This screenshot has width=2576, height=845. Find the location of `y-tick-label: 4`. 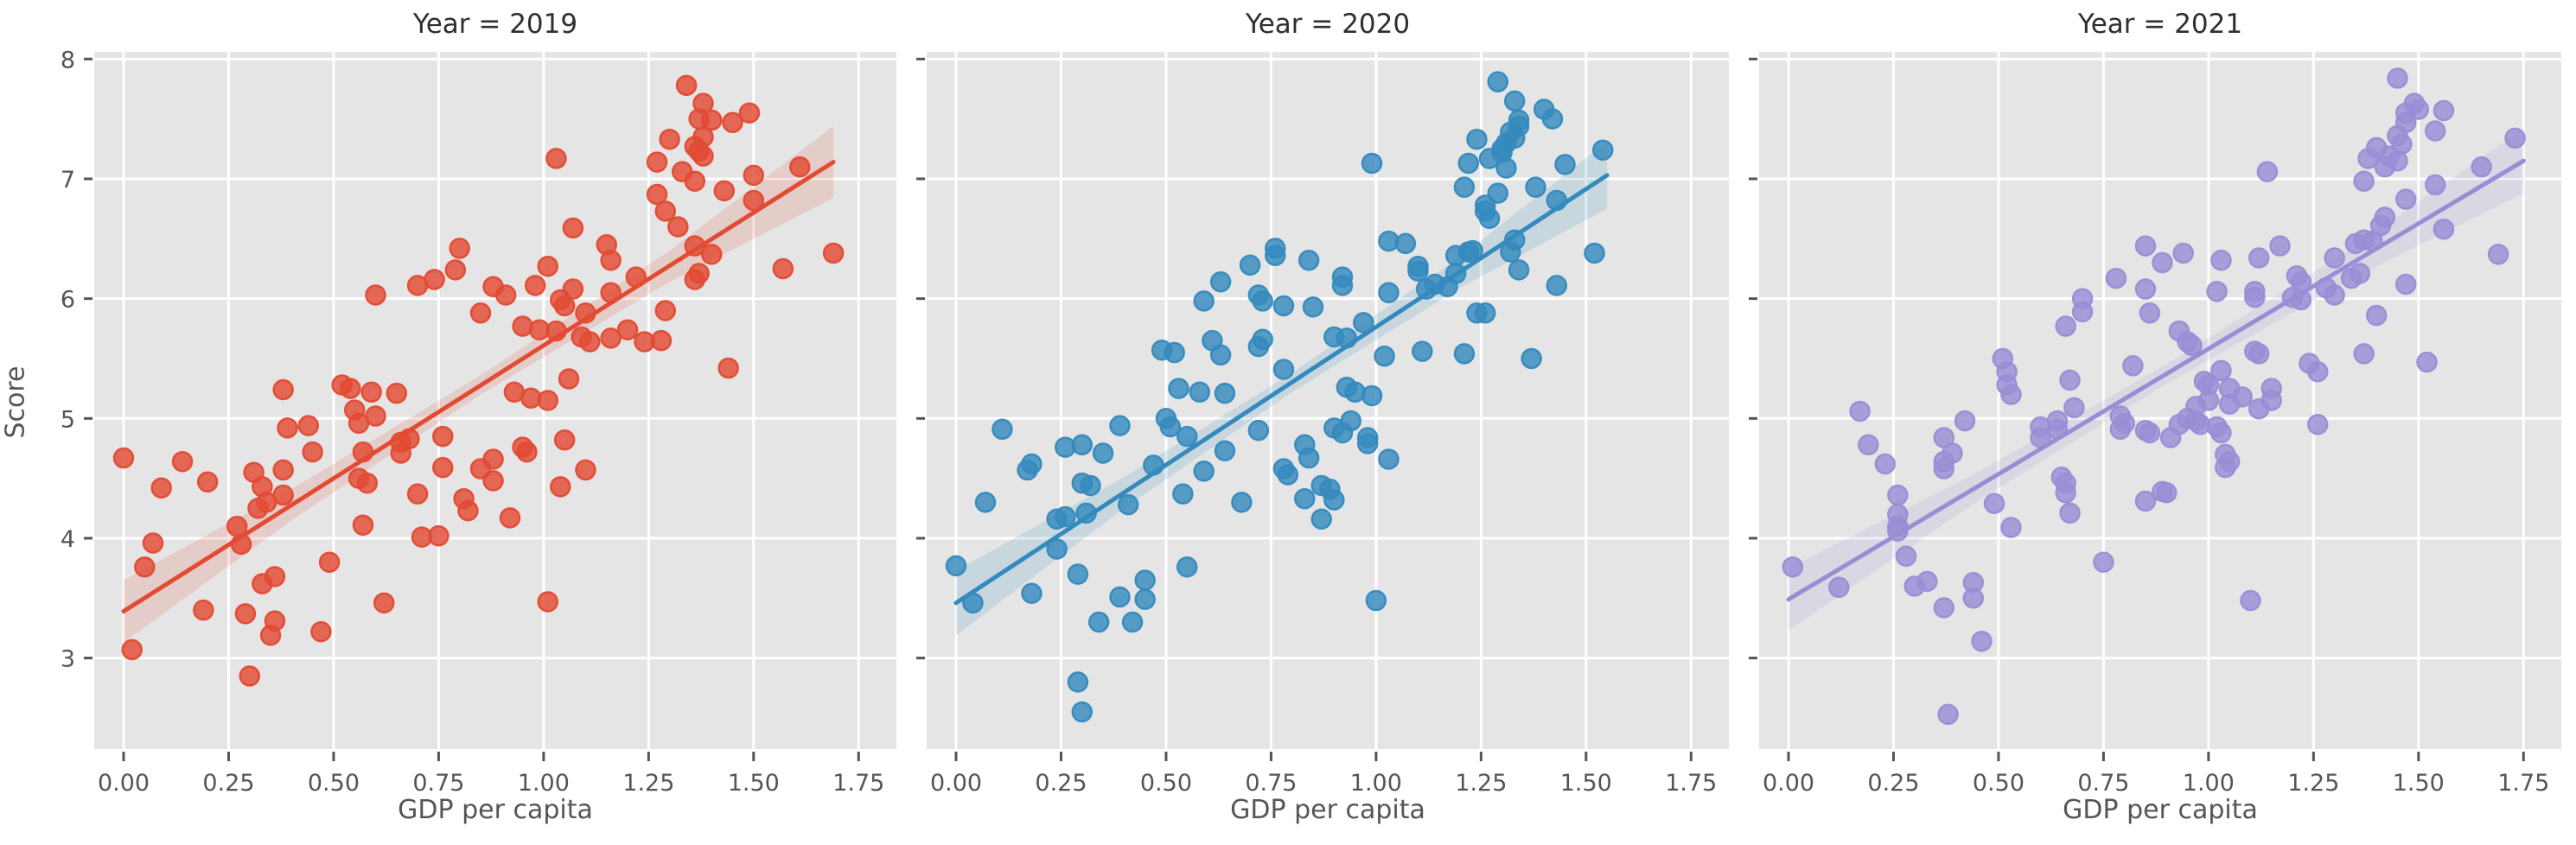

y-tick-label: 4 is located at coordinates (68, 539).